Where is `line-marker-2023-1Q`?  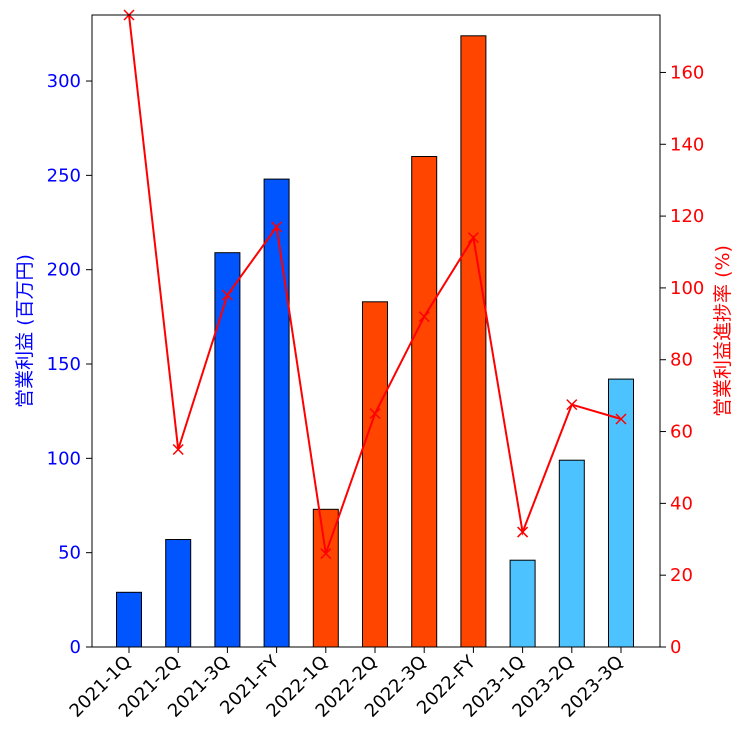 line-marker-2023-1Q is located at coordinates (523, 532).